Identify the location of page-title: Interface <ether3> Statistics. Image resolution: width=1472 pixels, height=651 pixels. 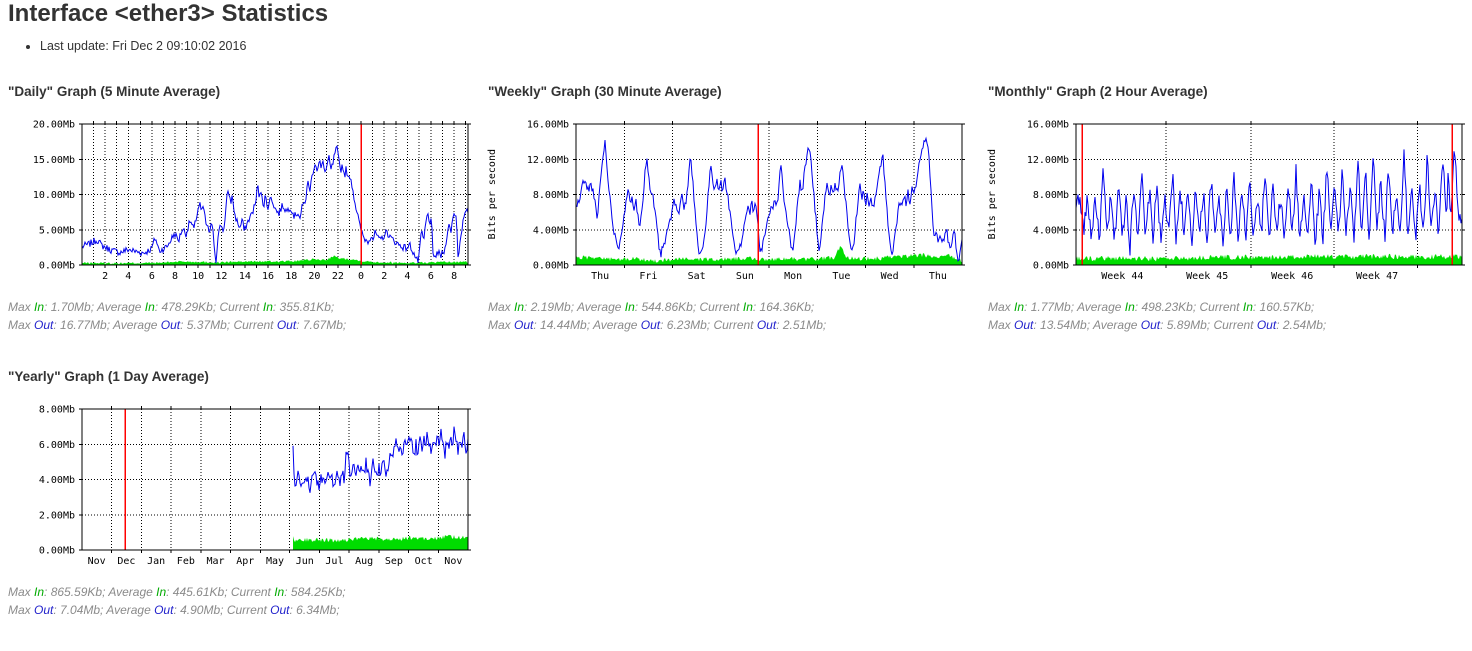
(168, 13).